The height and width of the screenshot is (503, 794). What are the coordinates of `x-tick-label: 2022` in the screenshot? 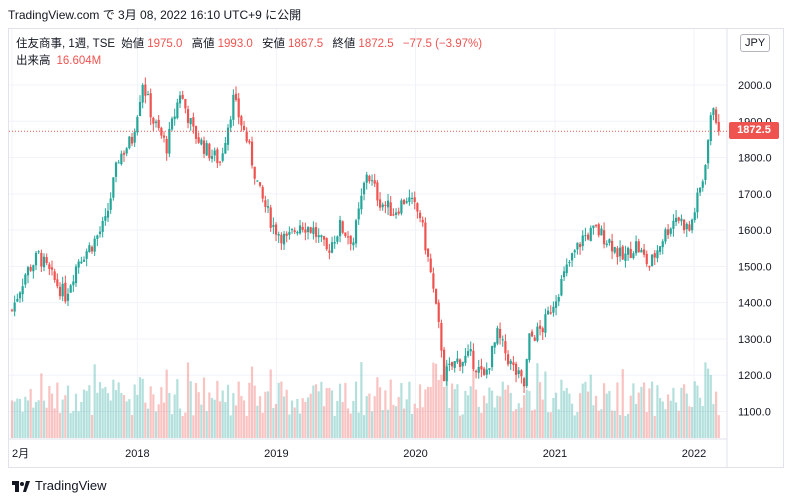 It's located at (694, 454).